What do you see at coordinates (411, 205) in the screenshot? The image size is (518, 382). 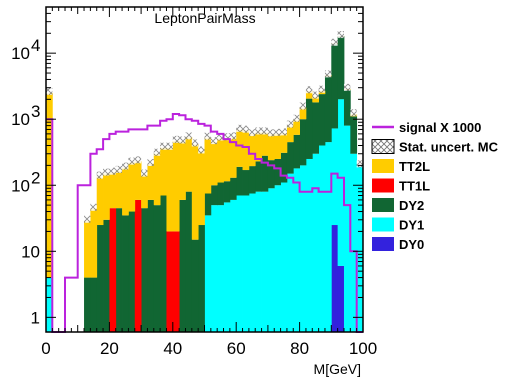 I see `legend-label-dy2: DY2` at bounding box center [411, 205].